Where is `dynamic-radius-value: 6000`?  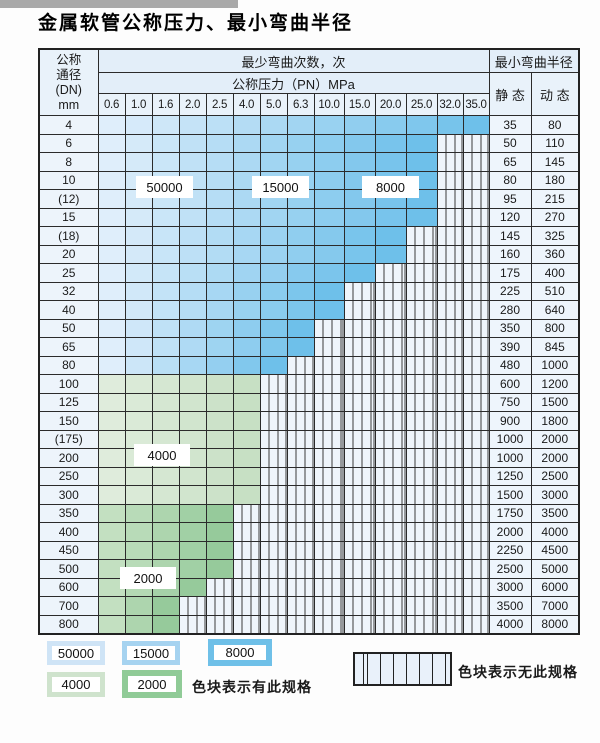
dynamic-radius-value: 6000 is located at coordinates (555, 587).